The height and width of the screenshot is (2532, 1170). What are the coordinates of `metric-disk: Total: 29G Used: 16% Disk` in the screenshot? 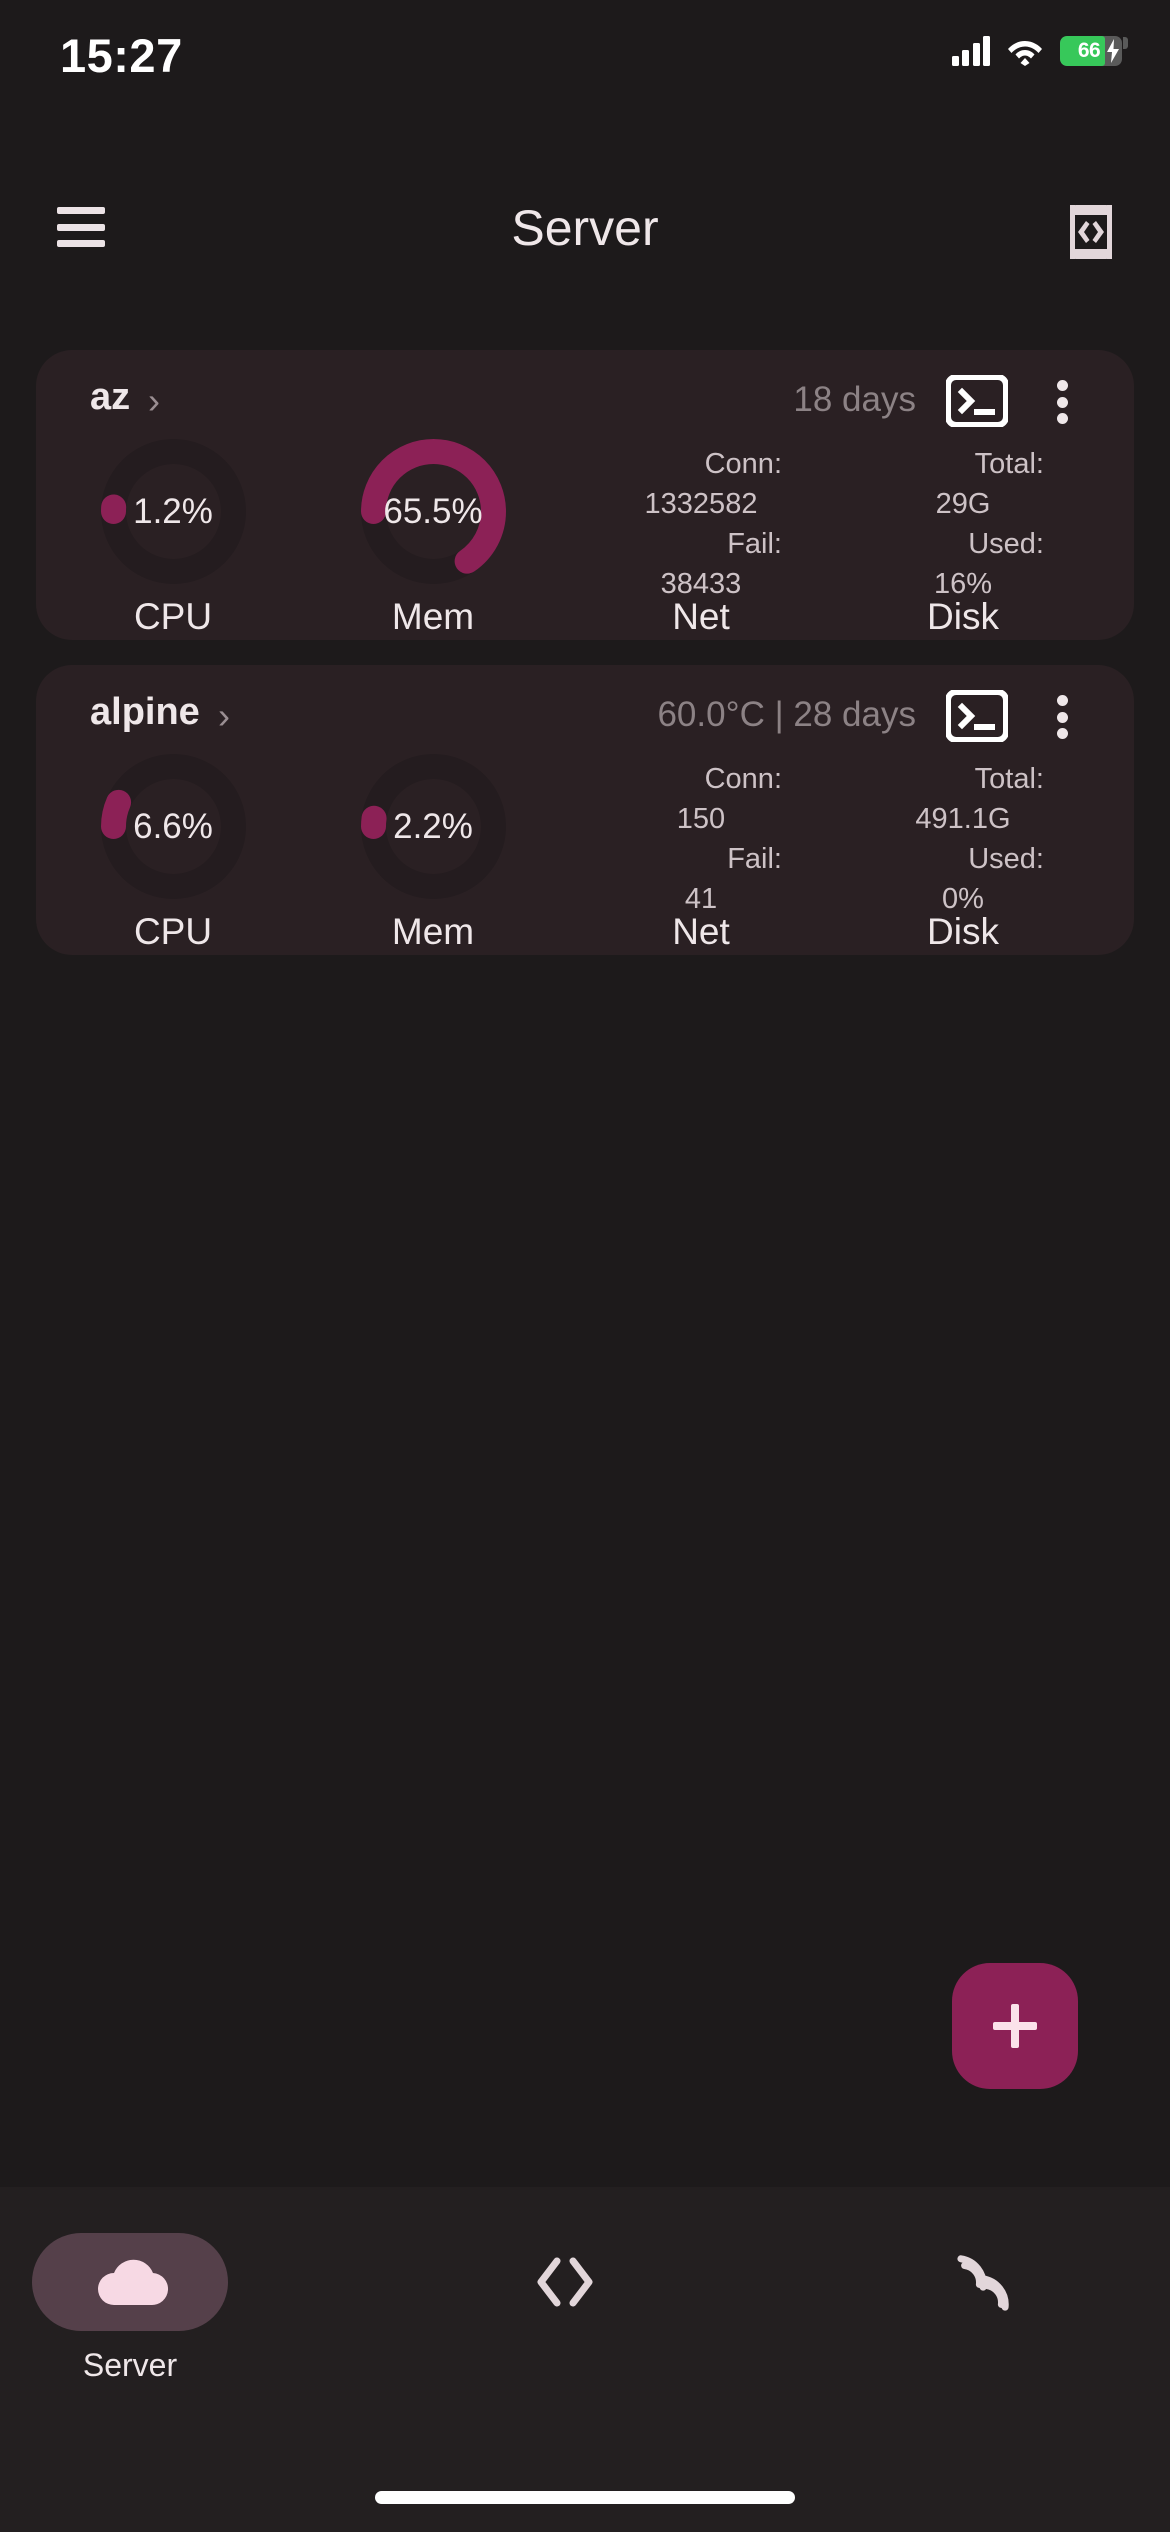 It's located at (963, 538).